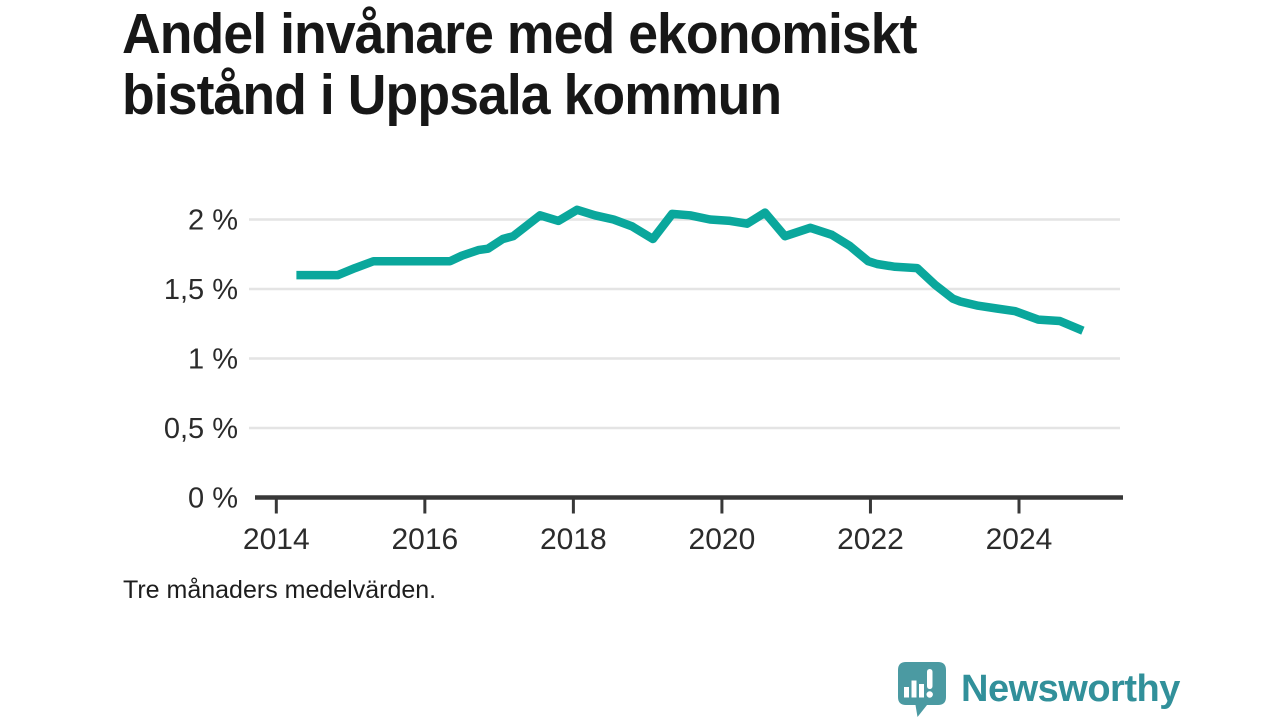 The width and height of the screenshot is (1280, 720). Describe the element at coordinates (201, 429) in the screenshot. I see `y-tick-label: 0,5 %` at that location.